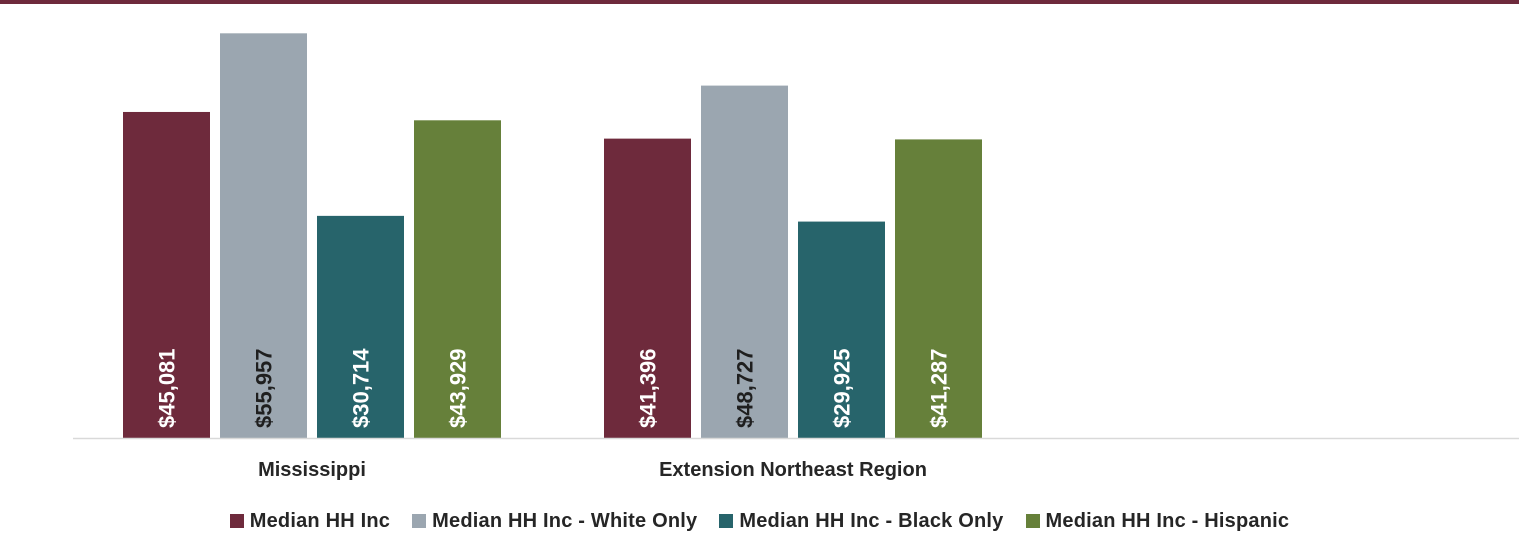 The image size is (1519, 554). What do you see at coordinates (320, 520) in the screenshot?
I see `legend-label-1: Median HH Inc` at bounding box center [320, 520].